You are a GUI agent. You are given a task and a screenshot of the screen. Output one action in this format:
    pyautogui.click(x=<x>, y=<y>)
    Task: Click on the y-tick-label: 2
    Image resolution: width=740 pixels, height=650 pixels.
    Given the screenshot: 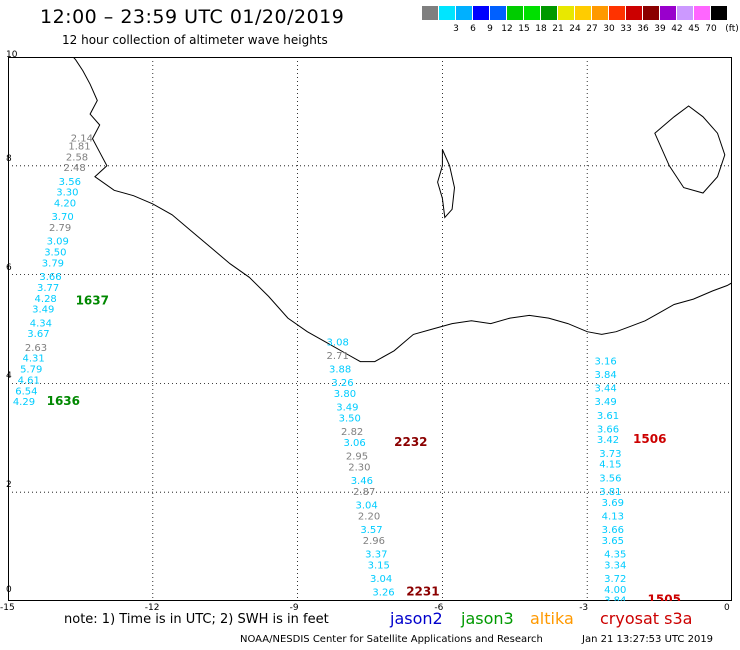 What is the action you would take?
    pyautogui.click(x=9, y=485)
    